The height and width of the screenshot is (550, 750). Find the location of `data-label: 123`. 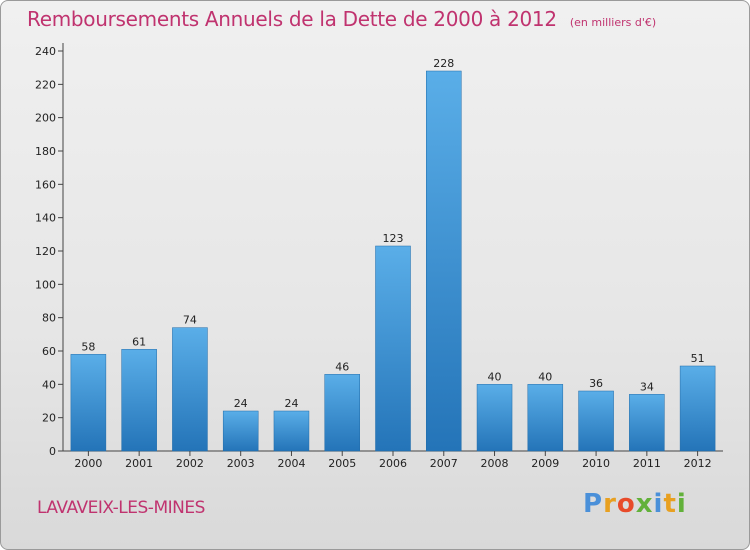

data-label: 123 is located at coordinates (393, 238).